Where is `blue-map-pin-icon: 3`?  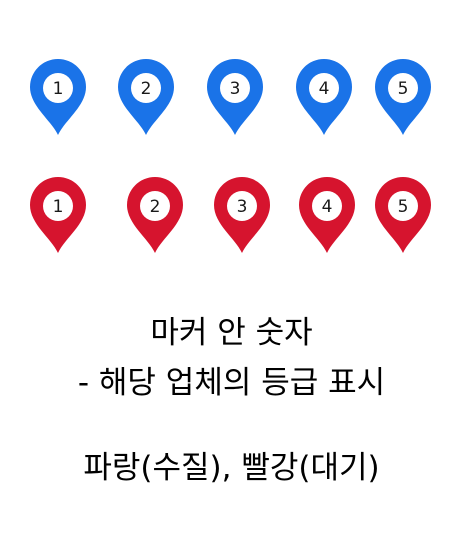
blue-map-pin-icon: 3 is located at coordinates (235, 97).